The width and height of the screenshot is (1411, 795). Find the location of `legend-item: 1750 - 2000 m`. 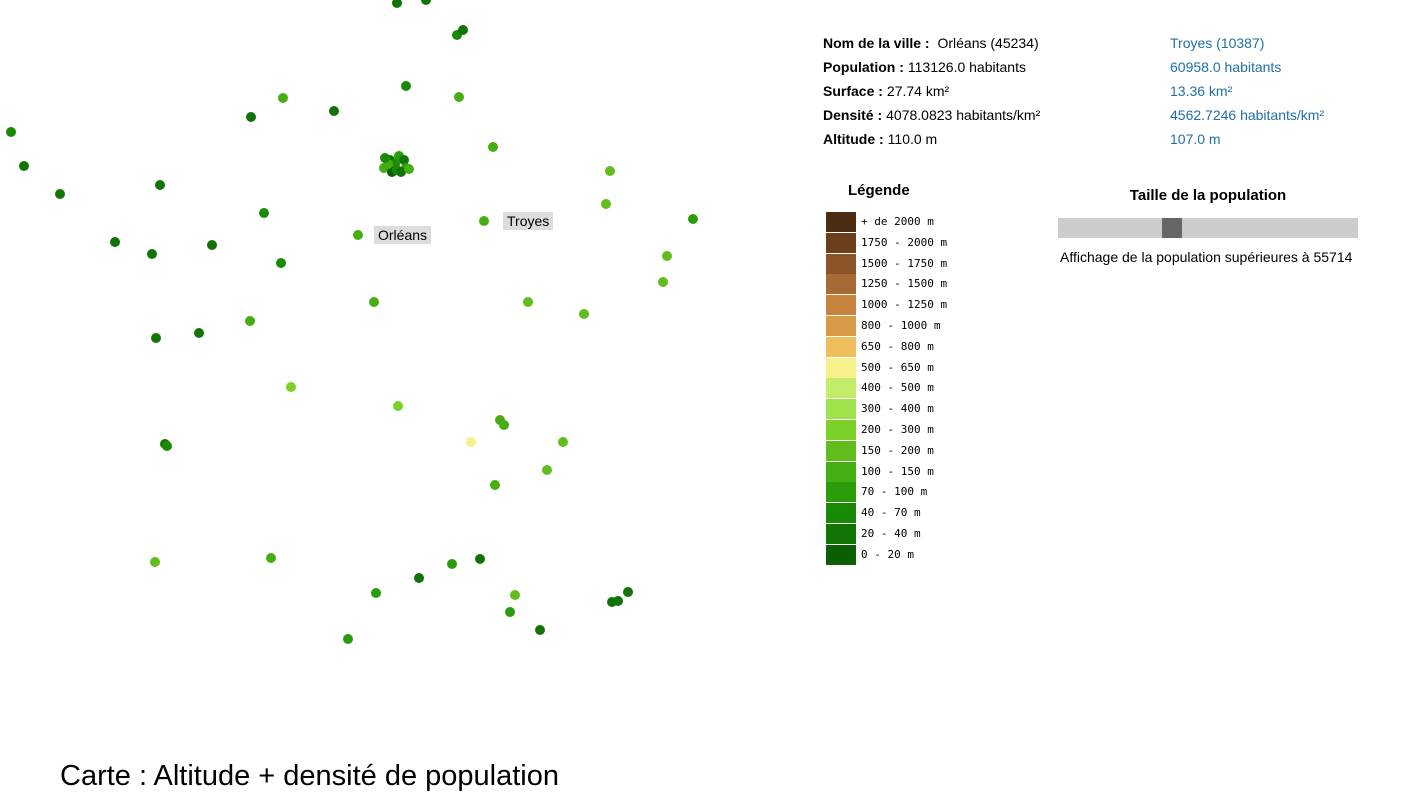

legend-item: 1750 - 2000 m is located at coordinates (906, 243).